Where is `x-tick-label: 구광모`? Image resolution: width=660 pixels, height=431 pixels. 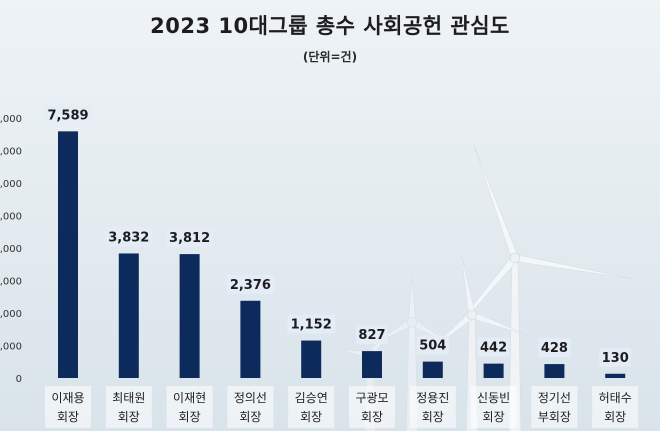
x-tick-label: 구광모 is located at coordinates (371, 398).